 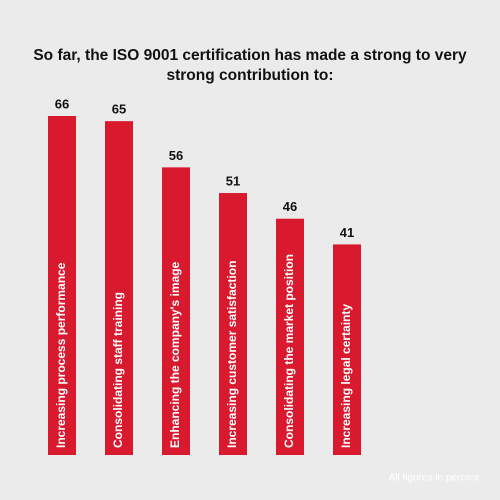 I want to click on category-label: Enhancing the company's image, so click(x=175, y=354).